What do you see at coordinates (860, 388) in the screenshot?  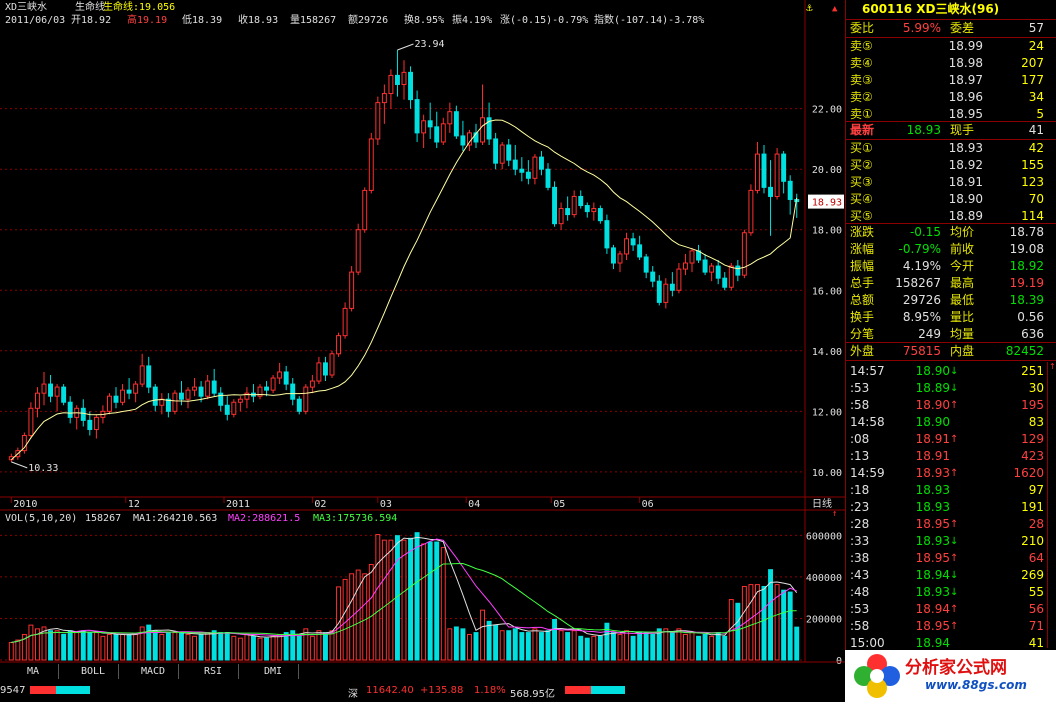 I see `tick-time: :53` at bounding box center [860, 388].